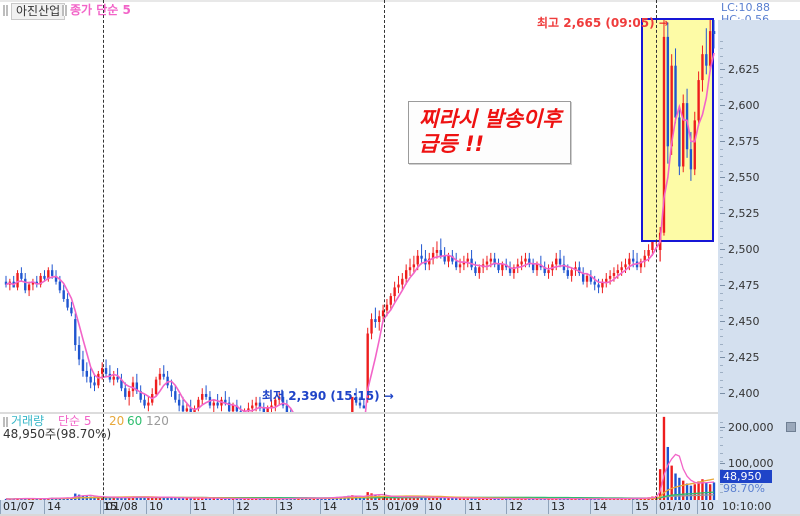 Image resolution: width=800 pixels, height=516 pixels. I want to click on price-tick-label: 2,500, so click(759, 250).